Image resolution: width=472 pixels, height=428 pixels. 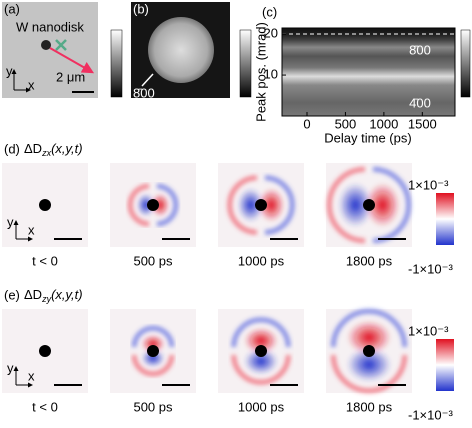 What do you see at coordinates (367, 137) in the screenshot?
I see `x-axis-label: Delay time (ps)` at bounding box center [367, 137].